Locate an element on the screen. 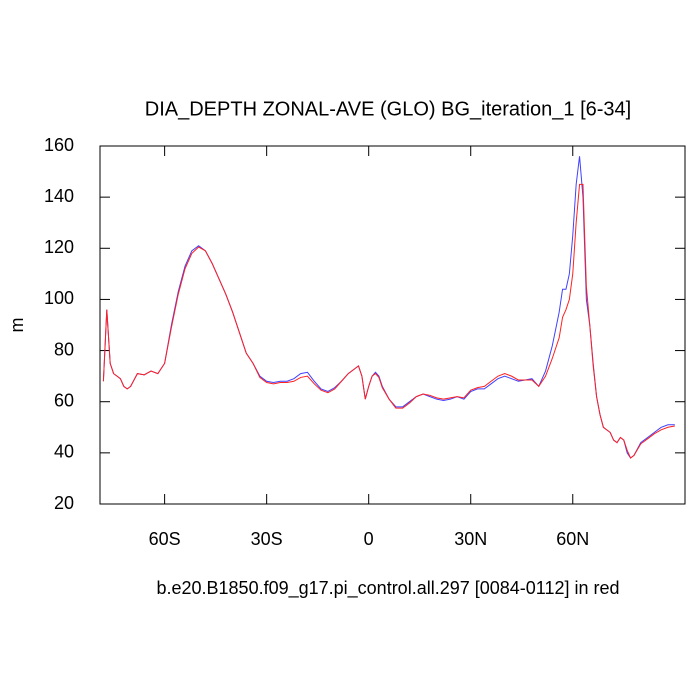 The image size is (700, 700). y-tick-label: 140 is located at coordinates (59, 196).